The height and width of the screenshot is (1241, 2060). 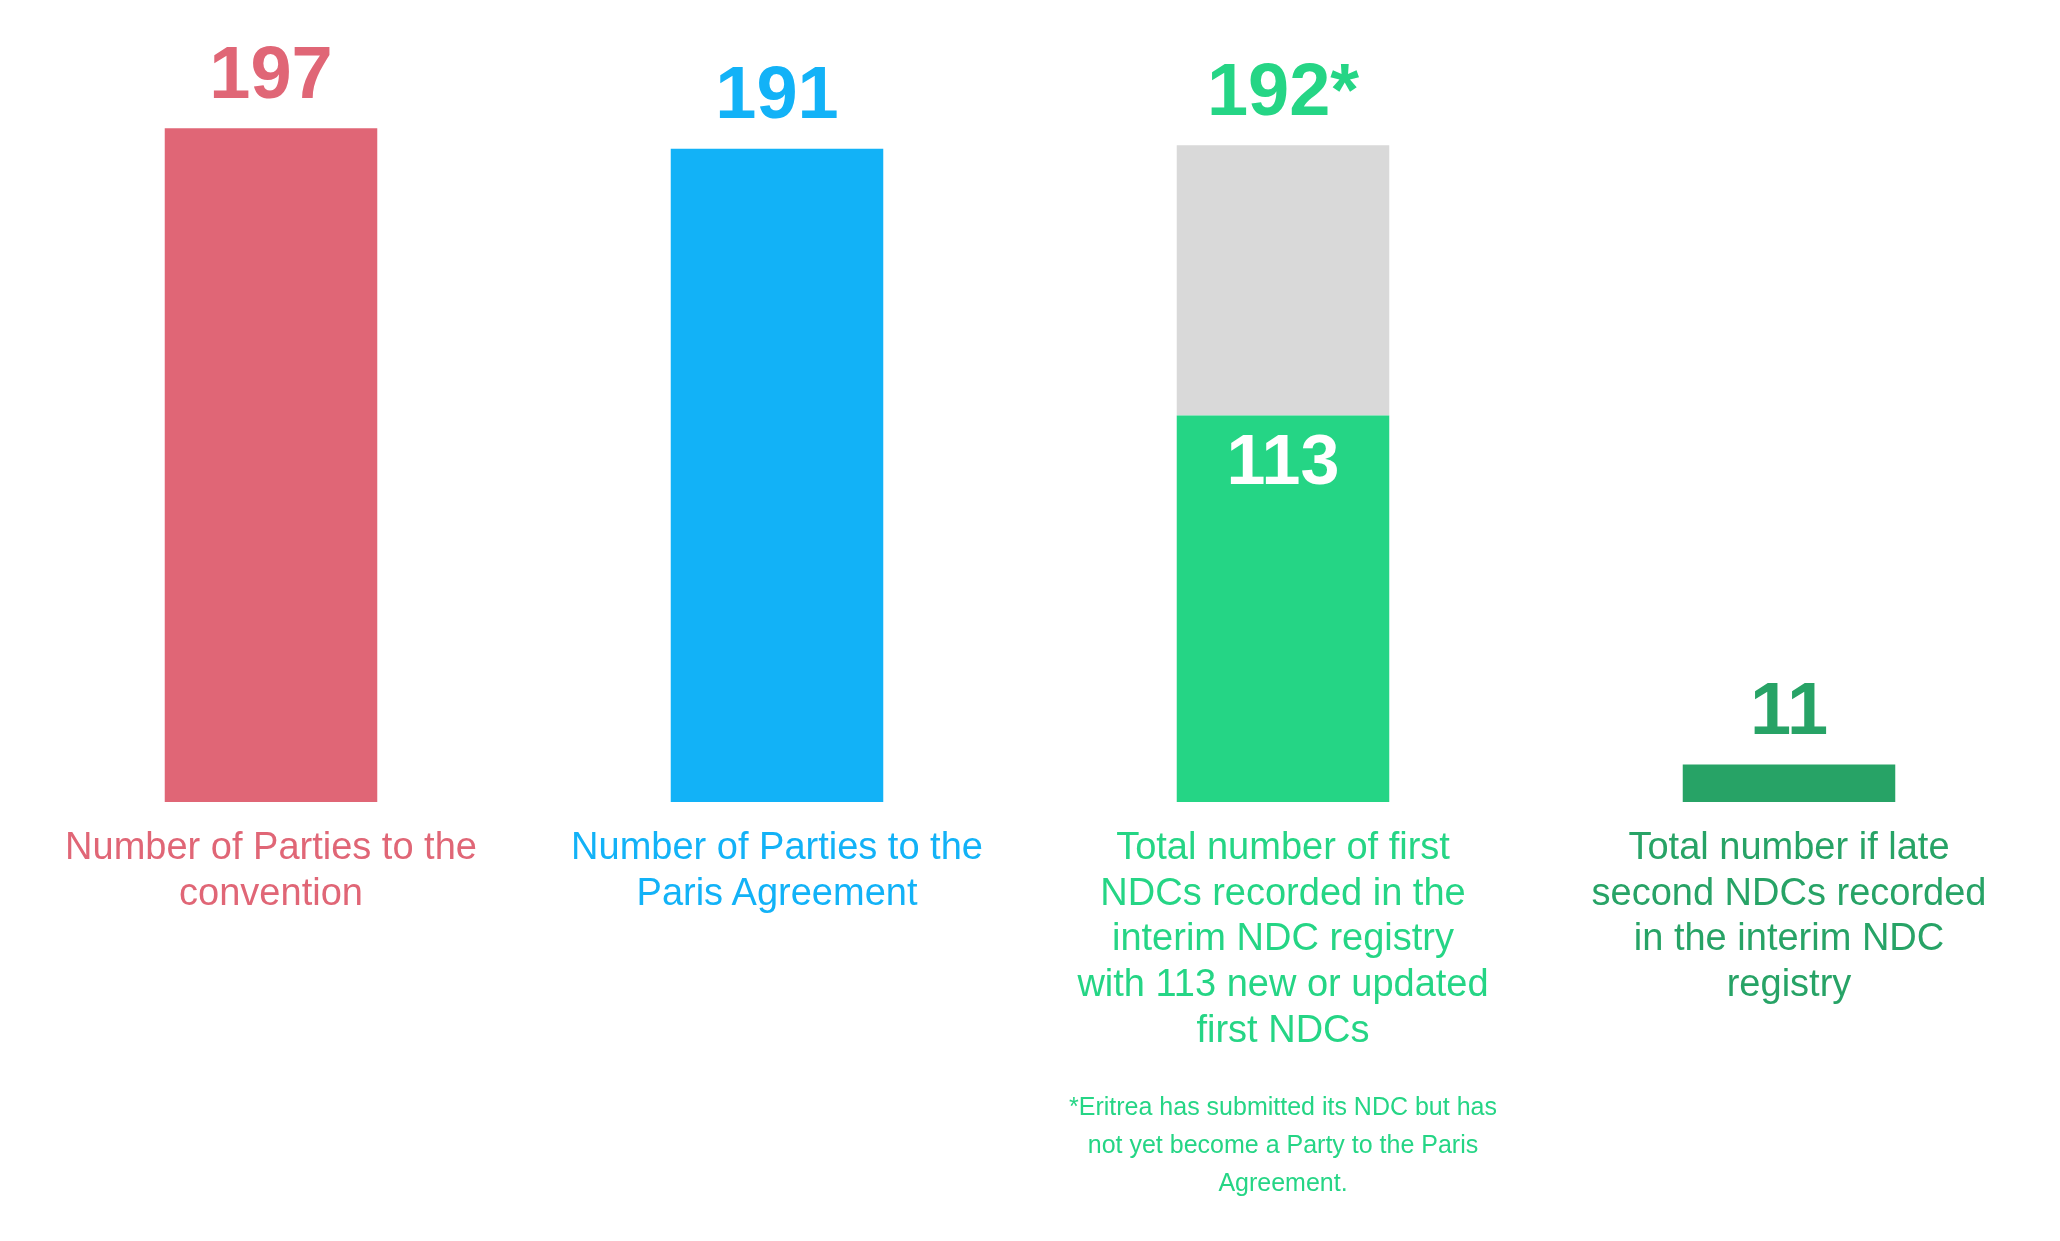 What do you see at coordinates (1789, 915) in the screenshot?
I see `x-tick-label: Total number if late second NDCs recorded in the interim NDC registry` at bounding box center [1789, 915].